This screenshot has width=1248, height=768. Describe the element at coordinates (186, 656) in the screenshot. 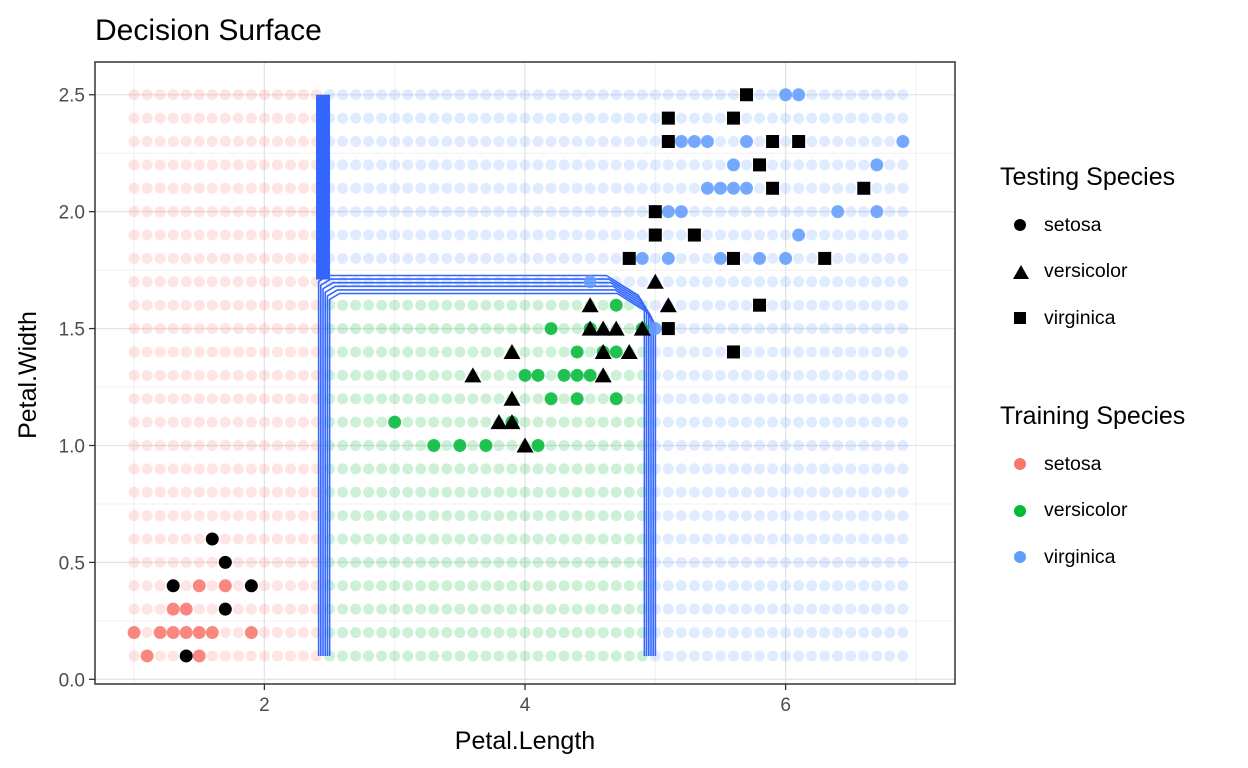

I see `testing-point-setosa` at that location.